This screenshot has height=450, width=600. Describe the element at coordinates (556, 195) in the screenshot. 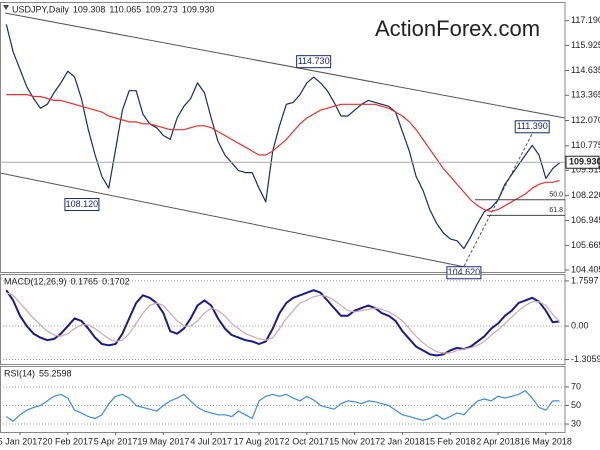

I see `fib-label: 50.0` at that location.